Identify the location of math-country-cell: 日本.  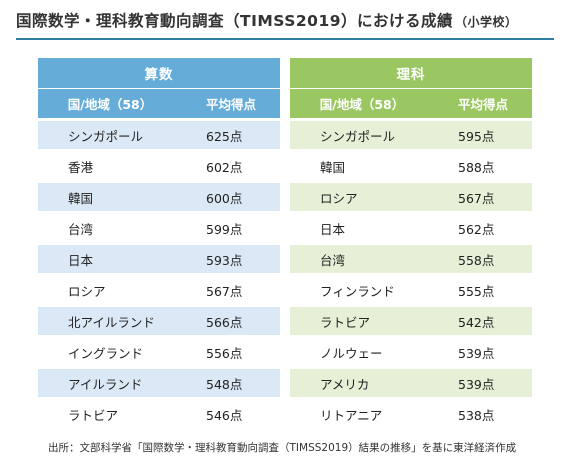
(81, 260).